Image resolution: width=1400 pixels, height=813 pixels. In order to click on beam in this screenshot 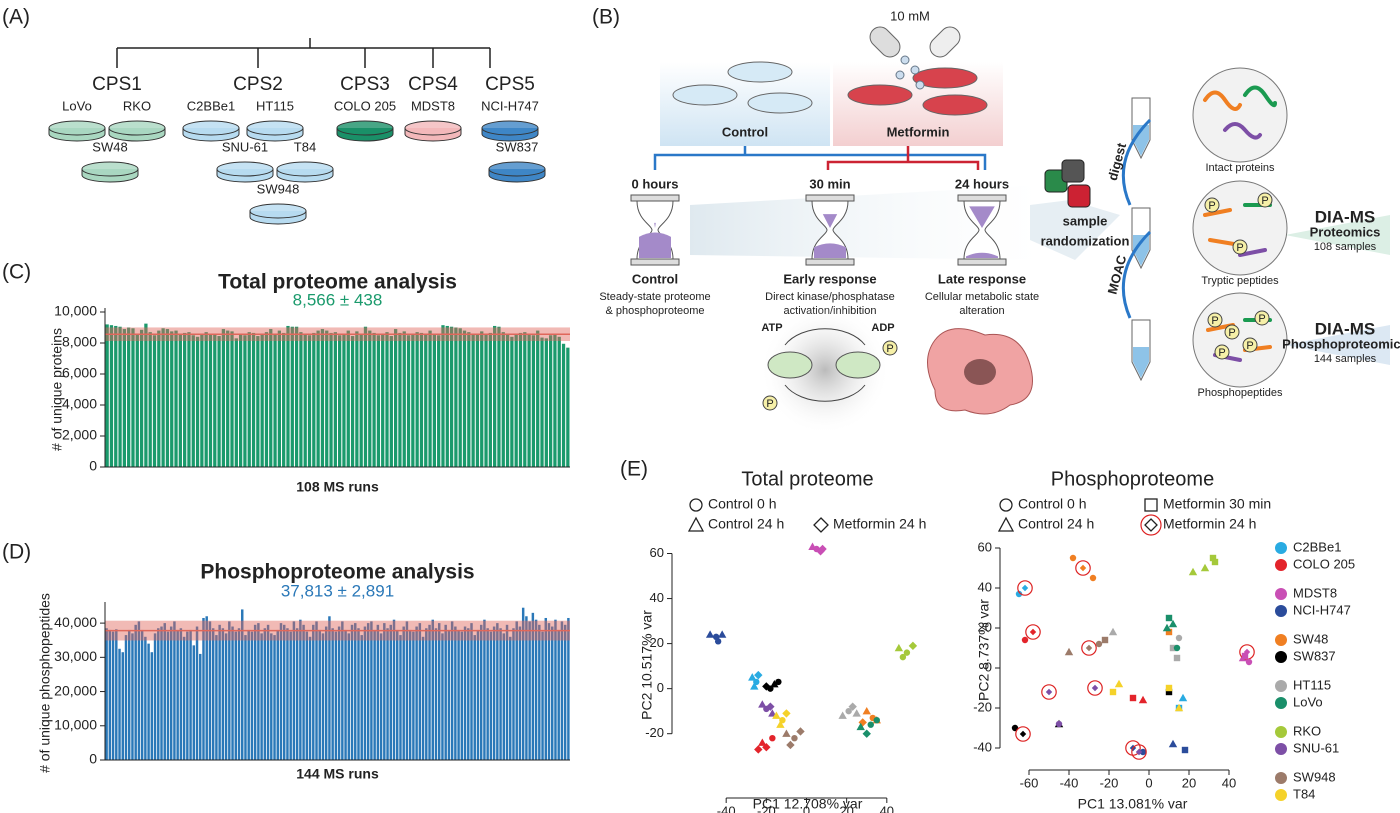, I will do `click(865, 222)`.